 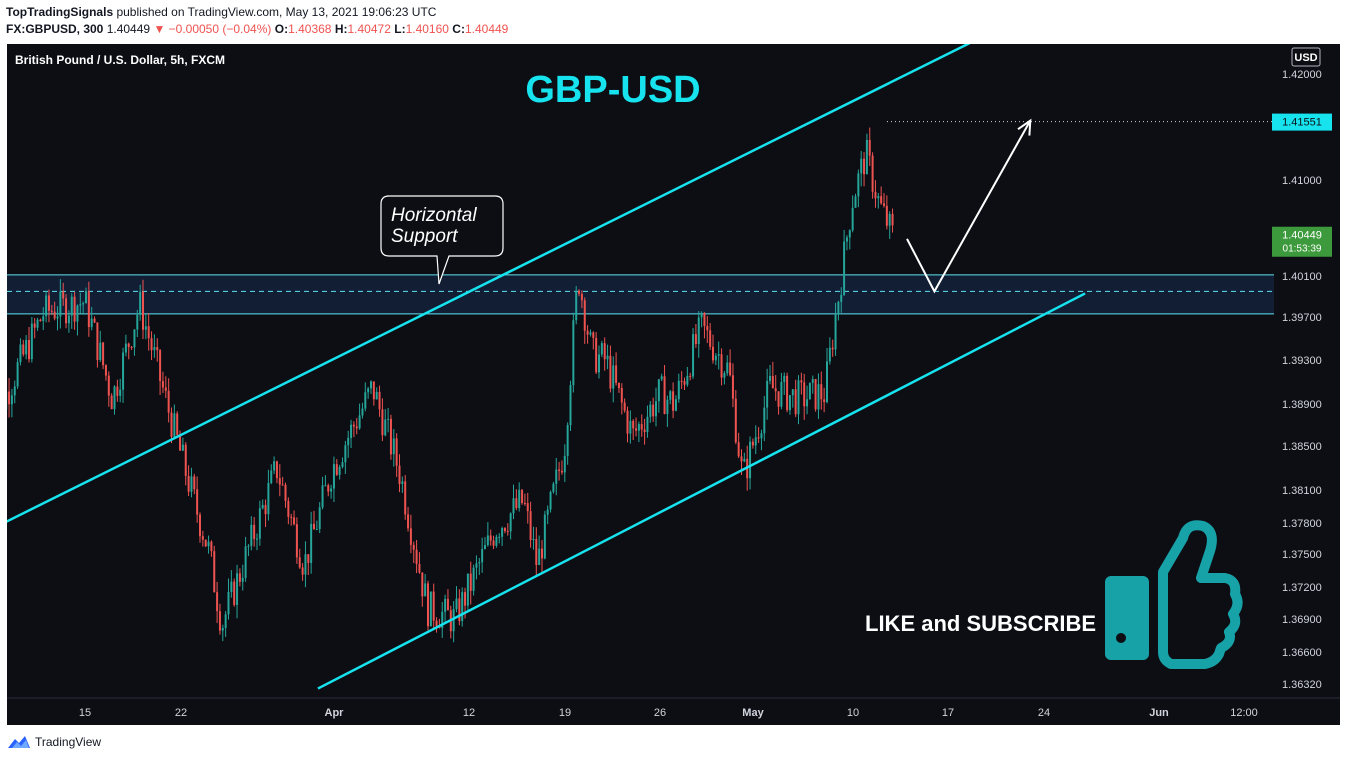 What do you see at coordinates (673, 708) in the screenshot?
I see `time-axis: 15 22 Apr 12 19 26 May 10 17 24 Jun 12:00` at bounding box center [673, 708].